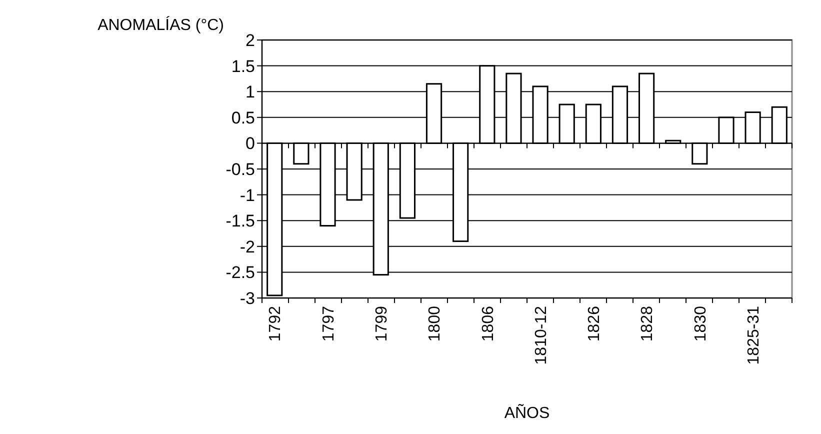 The width and height of the screenshot is (821, 434). I want to click on y-tick-label: 2, so click(250, 40).